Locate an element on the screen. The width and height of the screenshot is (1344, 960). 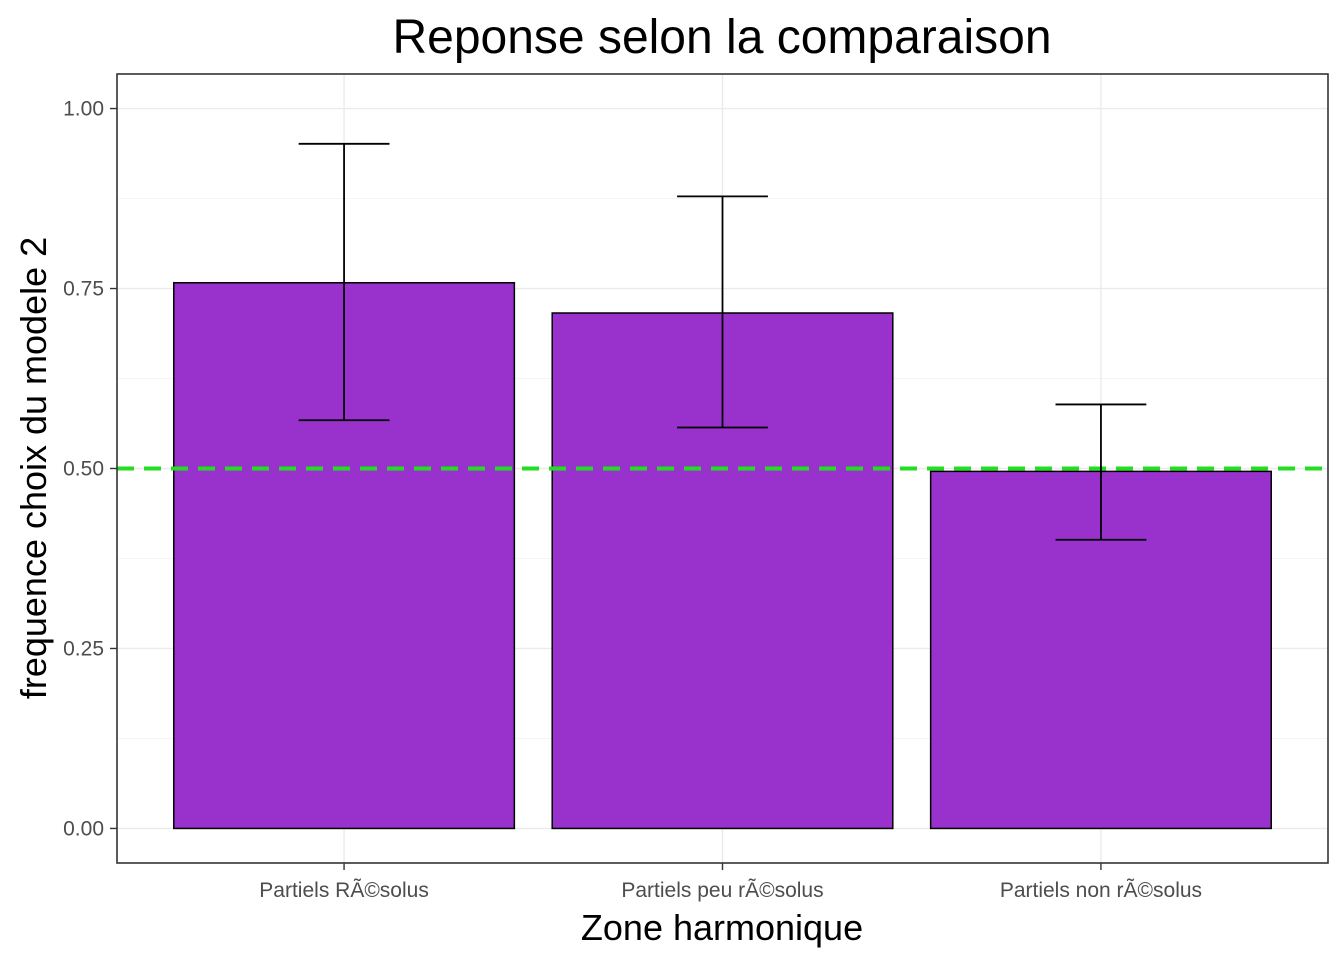
y-tick-label: 0.50 is located at coordinates (83, 469).